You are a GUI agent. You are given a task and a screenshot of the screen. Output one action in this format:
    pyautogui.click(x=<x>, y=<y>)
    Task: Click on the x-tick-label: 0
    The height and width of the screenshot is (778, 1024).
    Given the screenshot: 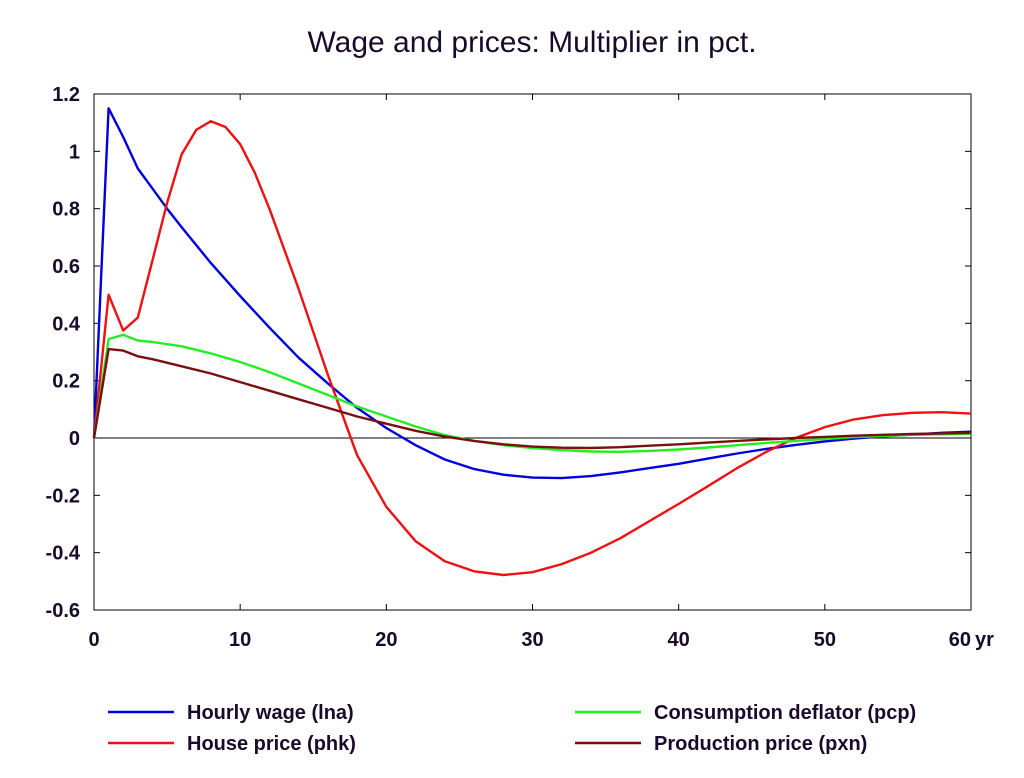 What is the action you would take?
    pyautogui.click(x=93, y=640)
    